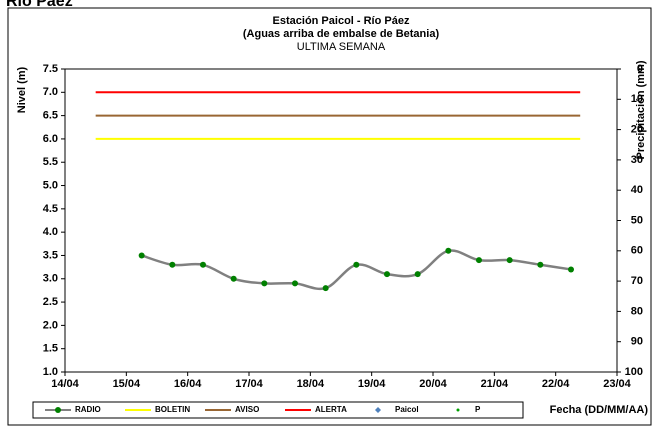  What do you see at coordinates (278, 410) in the screenshot?
I see `legend` at bounding box center [278, 410].